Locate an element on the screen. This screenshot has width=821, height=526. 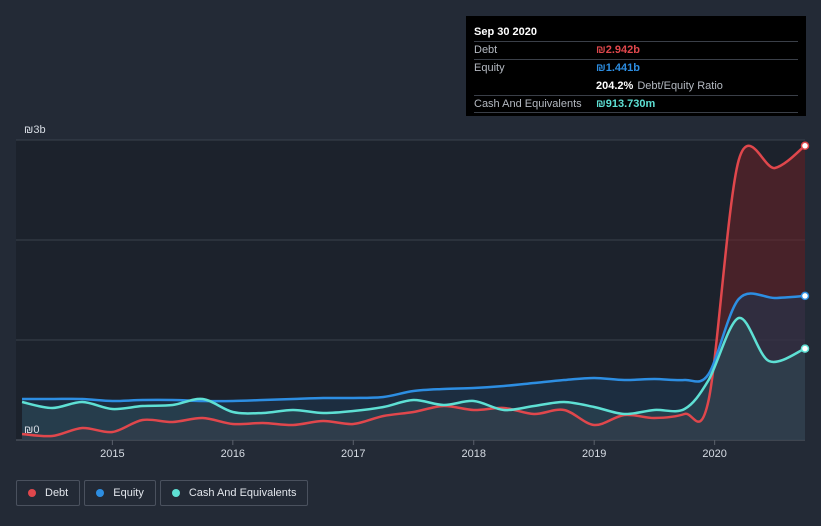
tooltip-ratio-caption: Debt/Equity Ratio is located at coordinates (680, 86).